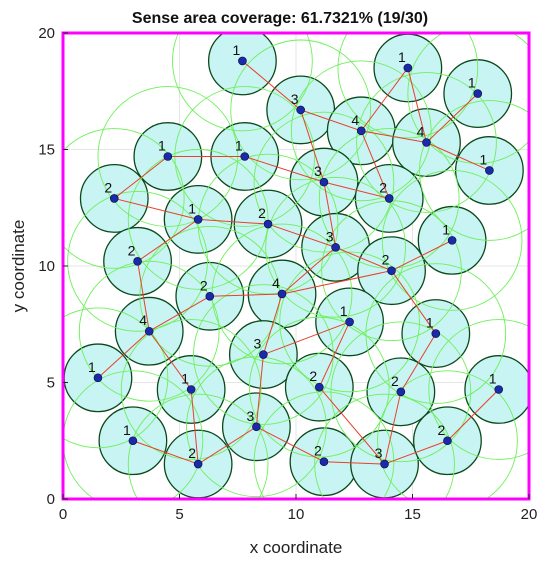 The width and height of the screenshot is (550, 566). What do you see at coordinates (250, 416) in the screenshot?
I see `node-label-30: 3` at bounding box center [250, 416].